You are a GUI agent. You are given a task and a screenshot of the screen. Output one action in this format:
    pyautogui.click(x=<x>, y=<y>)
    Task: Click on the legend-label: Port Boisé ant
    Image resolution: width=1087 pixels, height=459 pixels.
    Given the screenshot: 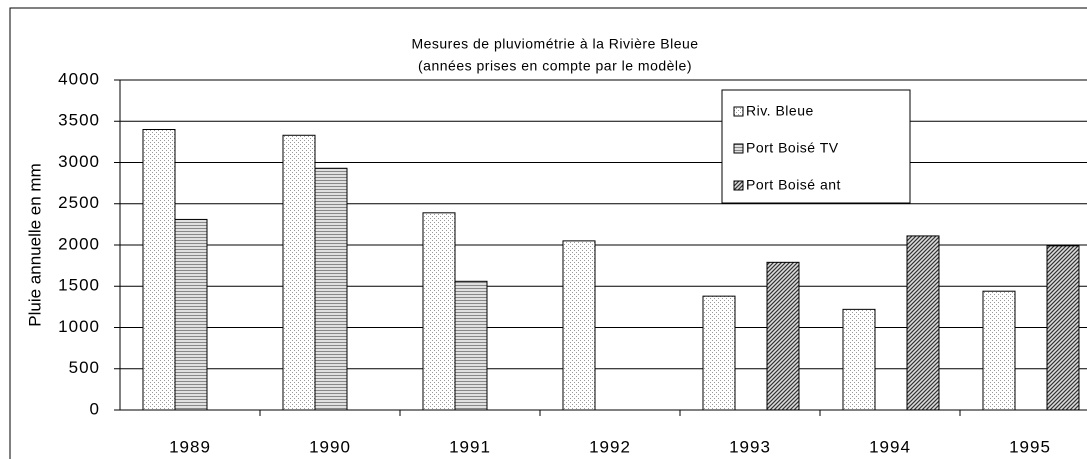 What is the action you would take?
    pyautogui.click(x=793, y=185)
    